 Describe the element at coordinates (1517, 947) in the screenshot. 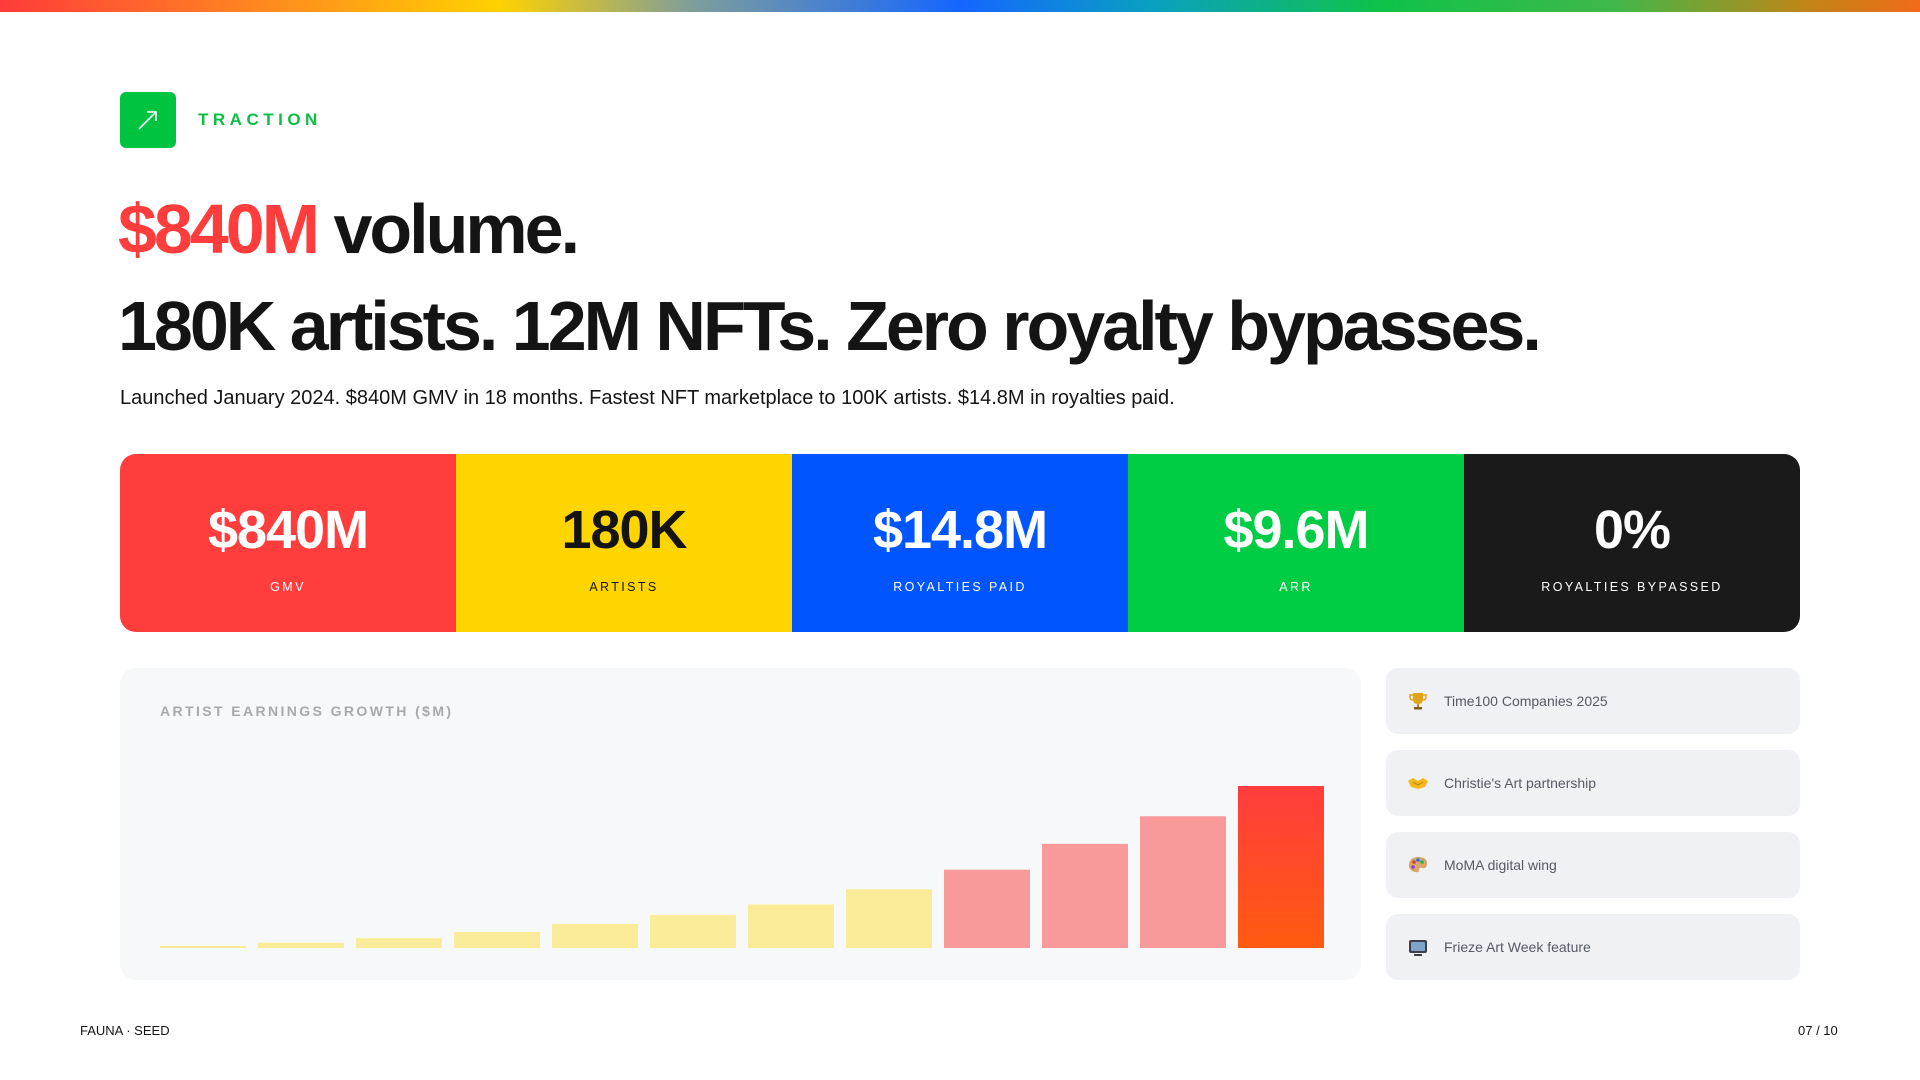

I see `badge-text: Frieze Art Week feature` at that location.